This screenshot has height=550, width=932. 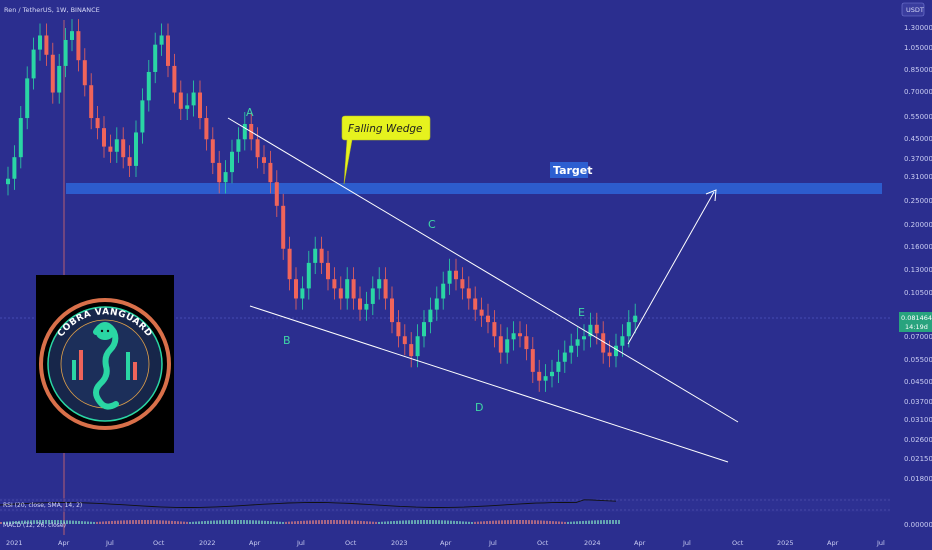 What do you see at coordinates (489, 384) in the screenshot?
I see `wedge-lower-line` at bounding box center [489, 384].